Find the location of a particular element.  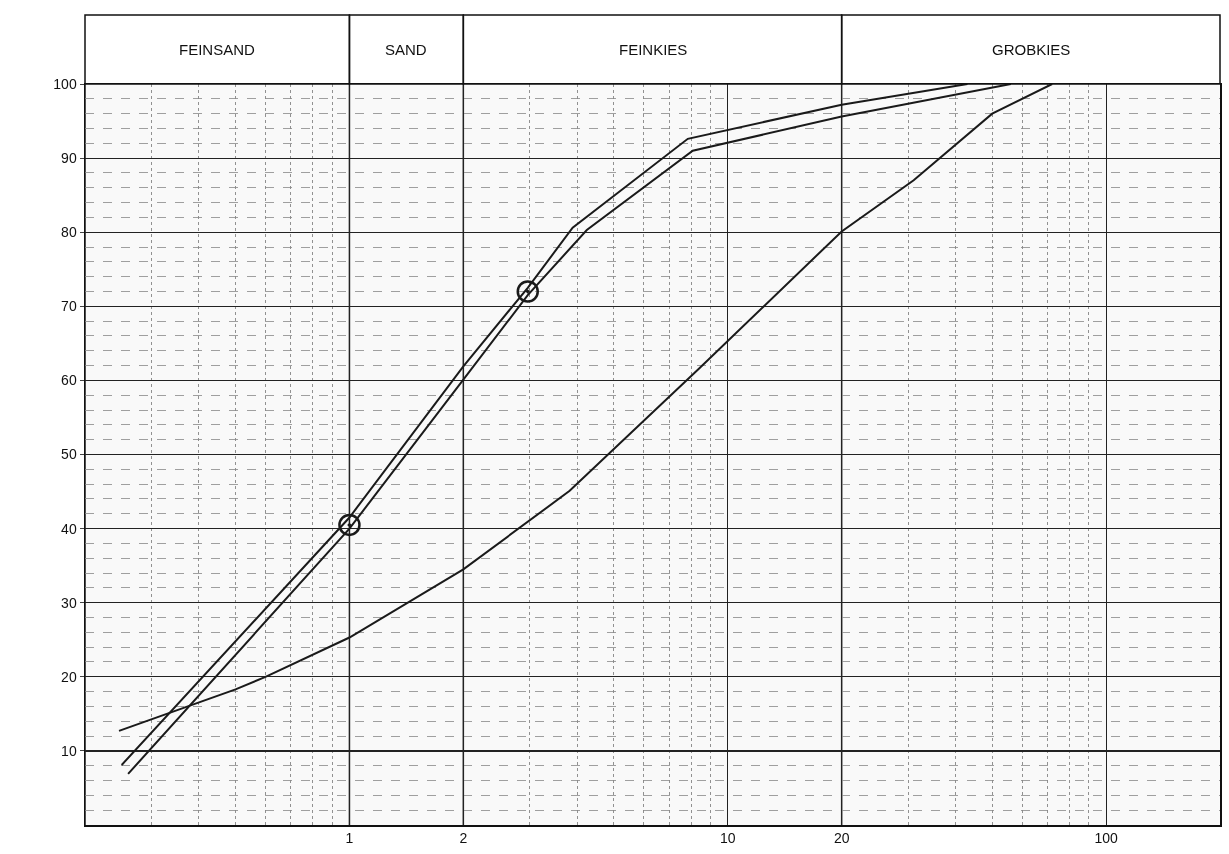

band-label: FEINSAND is located at coordinates (217, 49).